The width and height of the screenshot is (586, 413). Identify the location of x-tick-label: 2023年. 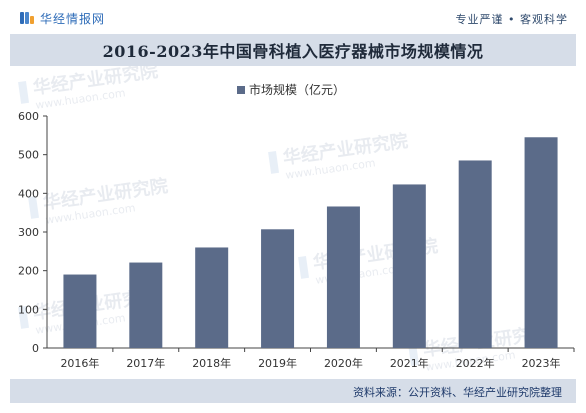
(541, 363).